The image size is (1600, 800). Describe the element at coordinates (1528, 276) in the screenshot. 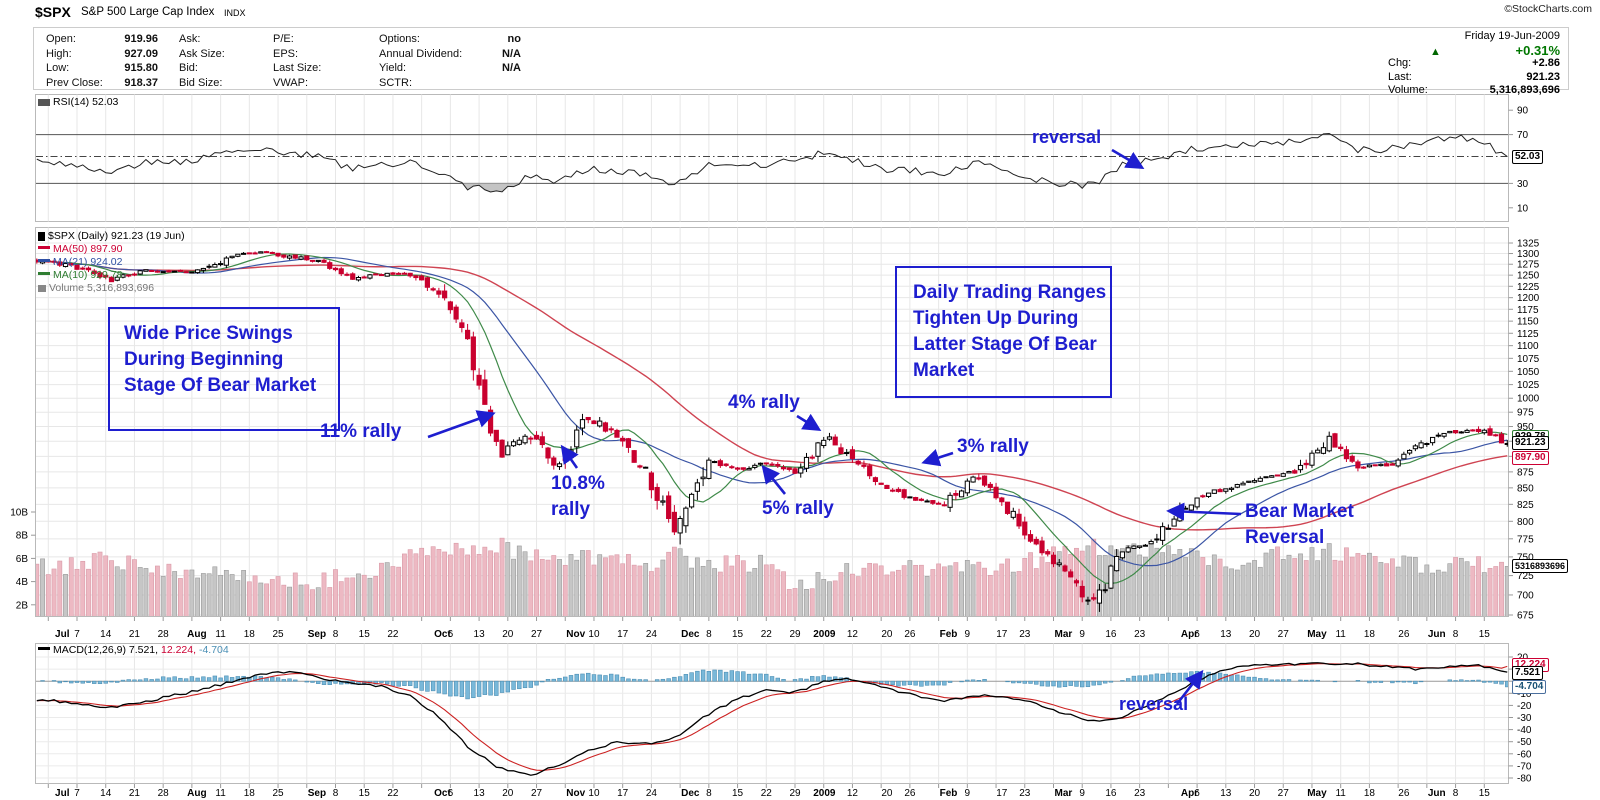

I see `price-tick-label: 1250` at that location.